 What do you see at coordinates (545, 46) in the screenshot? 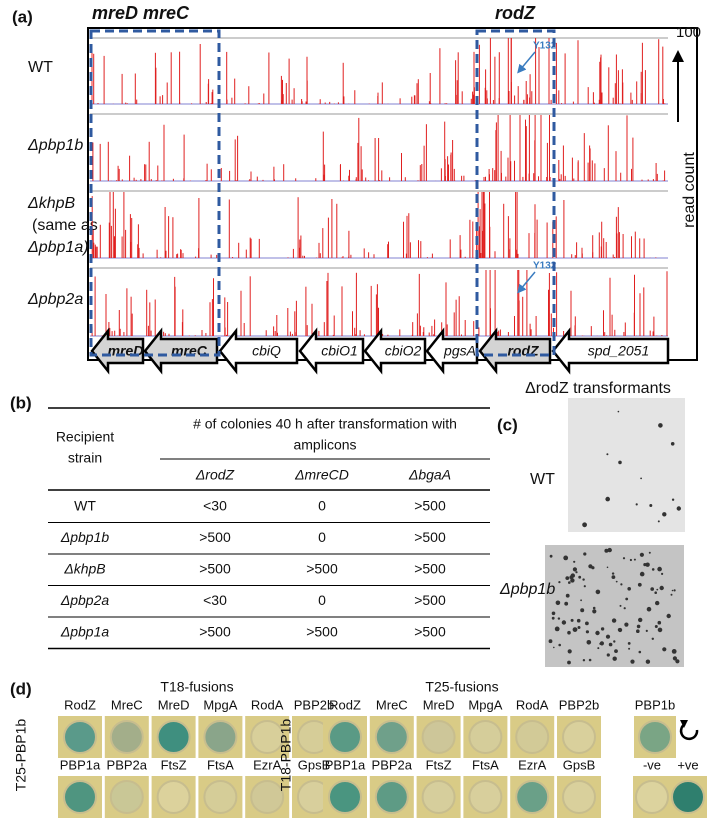
I see `site-label: Y132` at bounding box center [545, 46].